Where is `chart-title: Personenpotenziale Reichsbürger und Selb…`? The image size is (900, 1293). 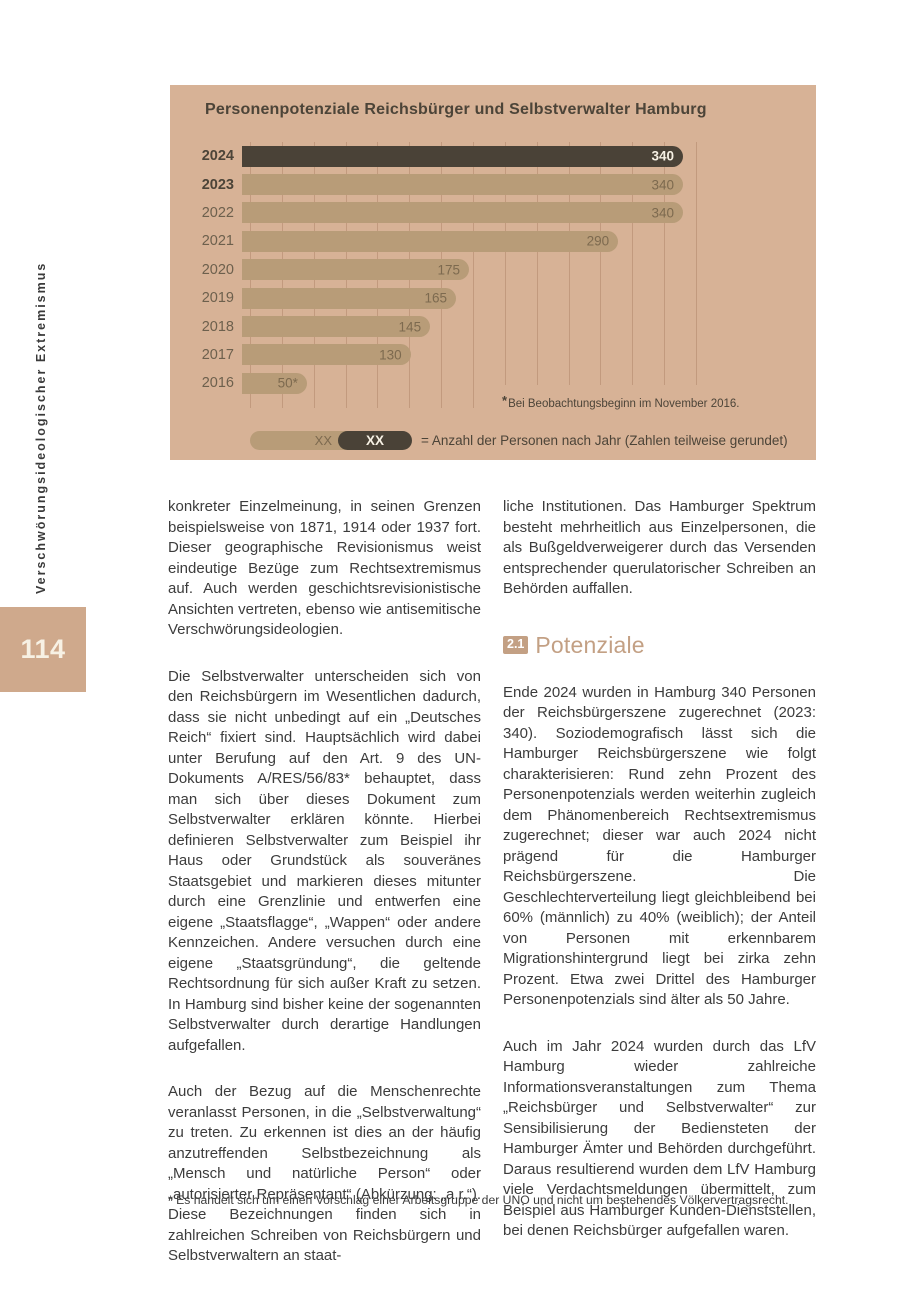
chart-title: Personenpotenziale Reichsbürger und Selb… is located at coordinates (456, 109).